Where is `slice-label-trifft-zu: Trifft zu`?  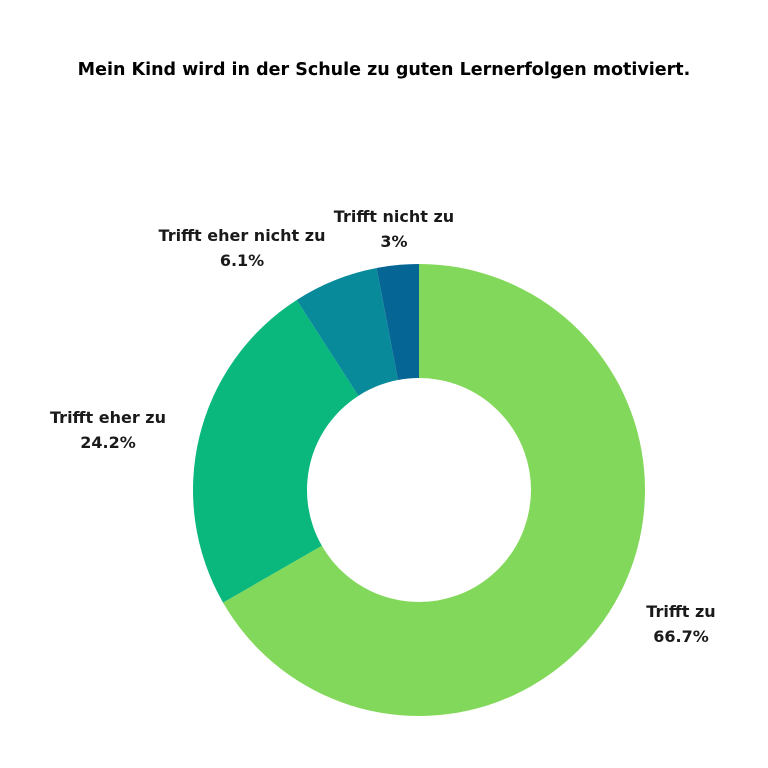 slice-label-trifft-zu: Trifft zu is located at coordinates (680, 611).